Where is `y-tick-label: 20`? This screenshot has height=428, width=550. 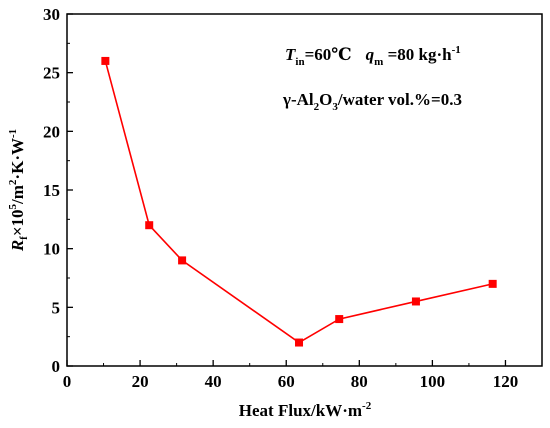 y-tick-label: 20 is located at coordinates (51, 131).